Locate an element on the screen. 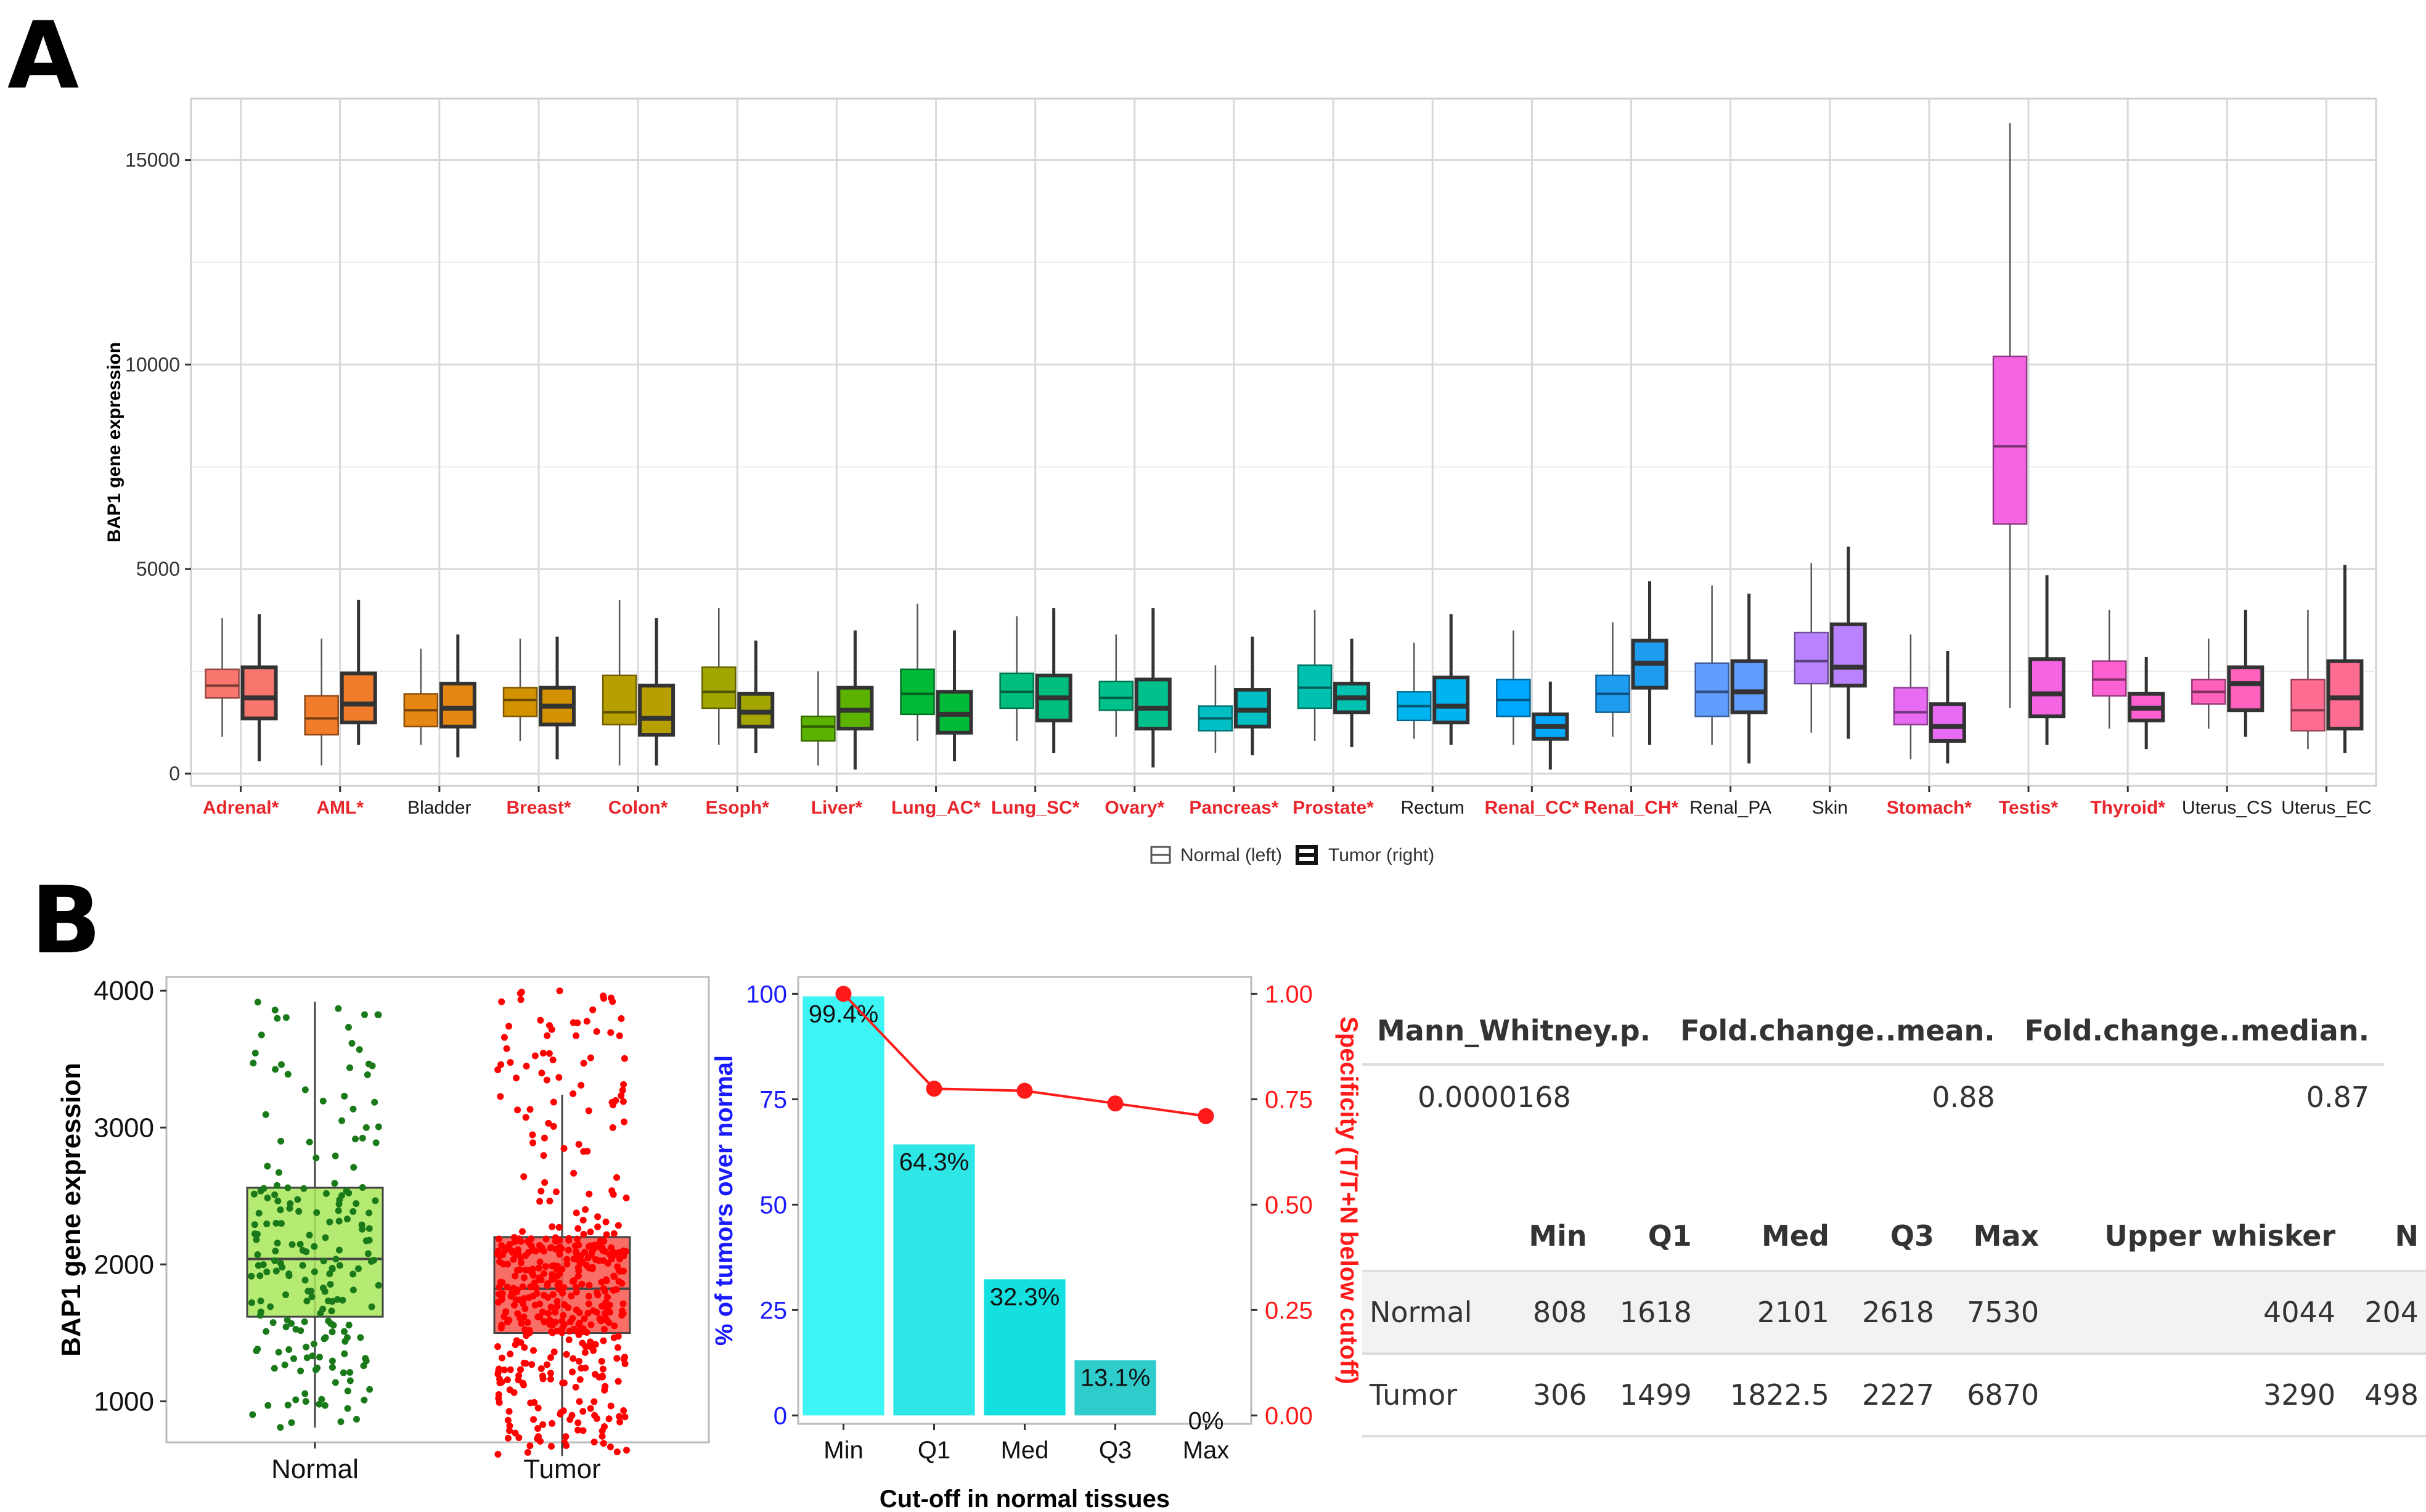 This screenshot has height=1512, width=2426. summary-header-med: Med is located at coordinates (1768, 1237).